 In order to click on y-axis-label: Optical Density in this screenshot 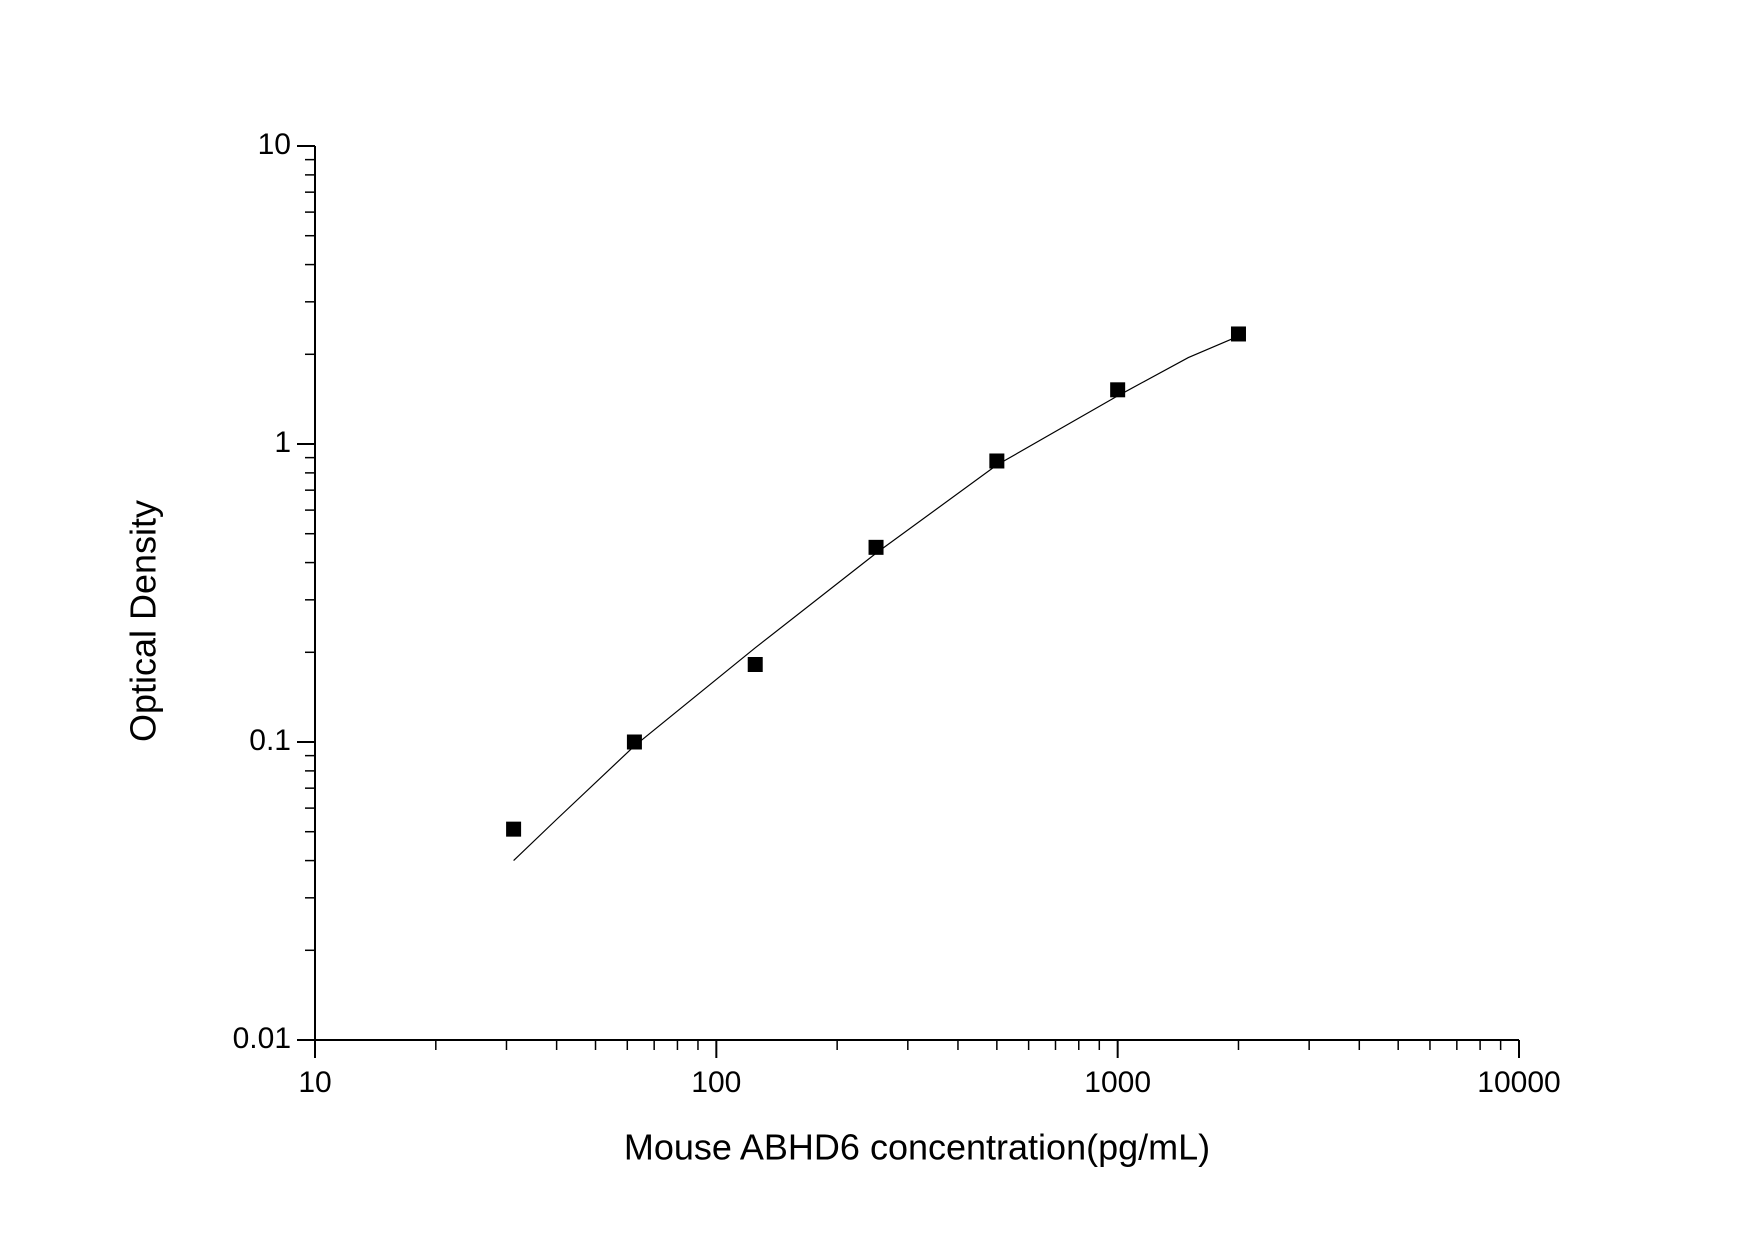, I will do `click(143, 621)`.